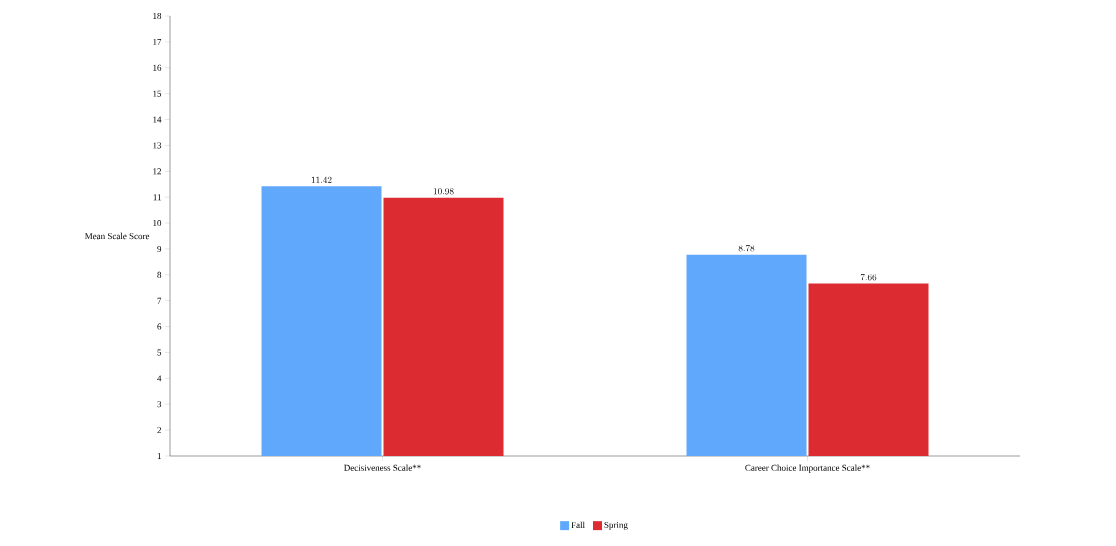 Image resolution: width=1116 pixels, height=546 pixels. What do you see at coordinates (157, 16) in the screenshot?
I see `y-tick-label: 18` at bounding box center [157, 16].